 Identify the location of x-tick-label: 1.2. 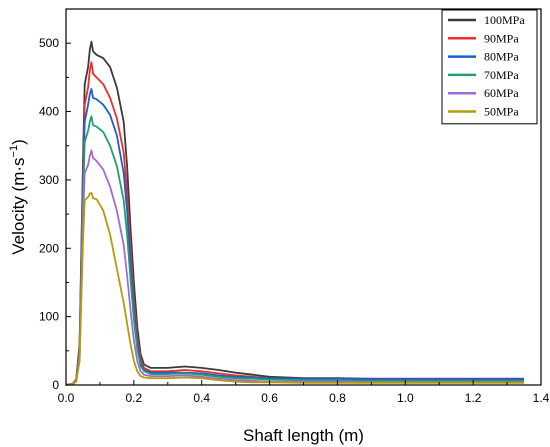
(473, 398).